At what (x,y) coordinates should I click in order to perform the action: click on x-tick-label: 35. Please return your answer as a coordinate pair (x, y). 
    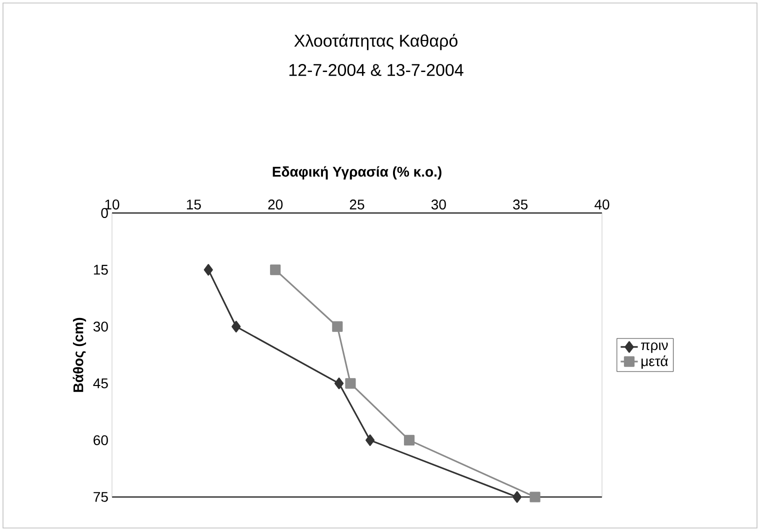
    Looking at the image, I should click on (520, 205).